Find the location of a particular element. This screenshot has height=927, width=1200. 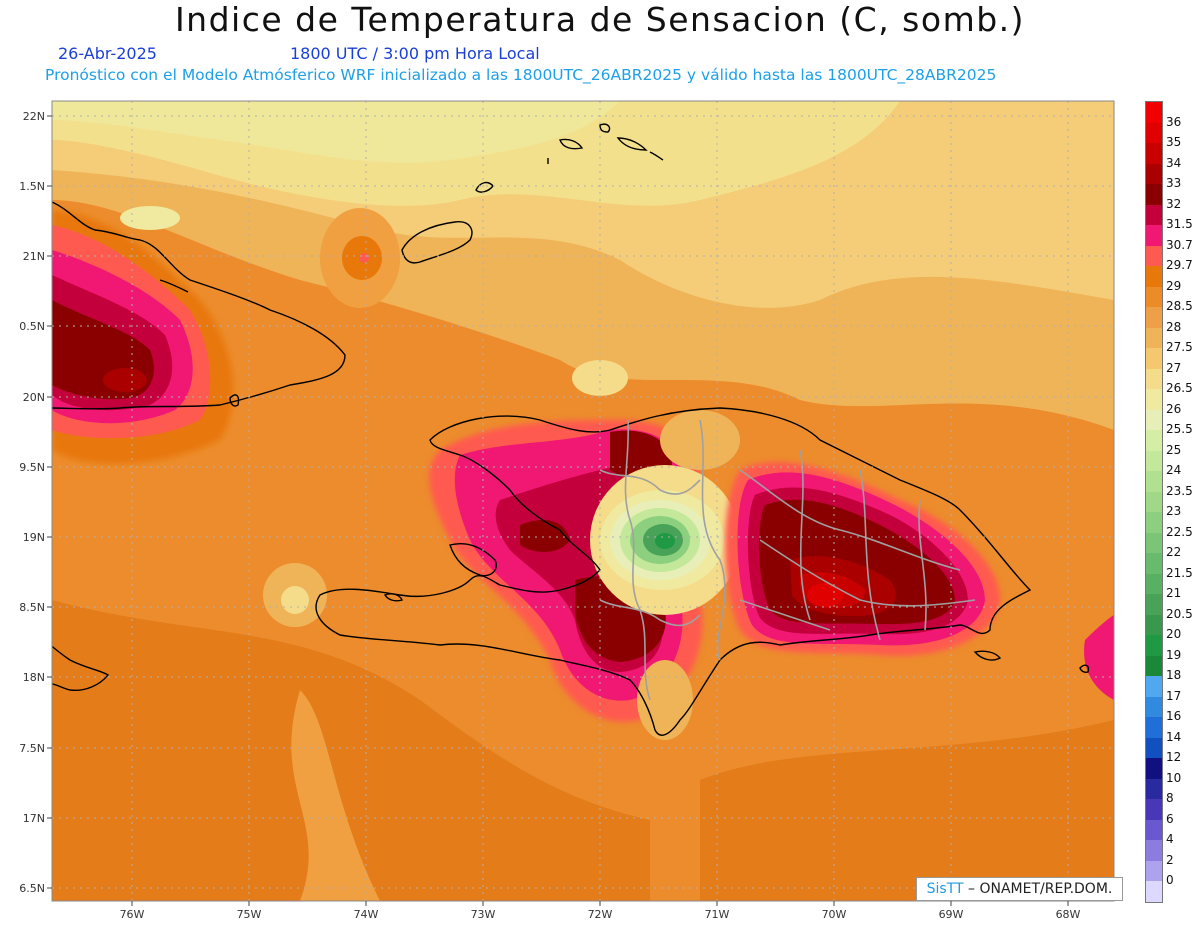

legend-label: 10 is located at coordinates (1174, 777).